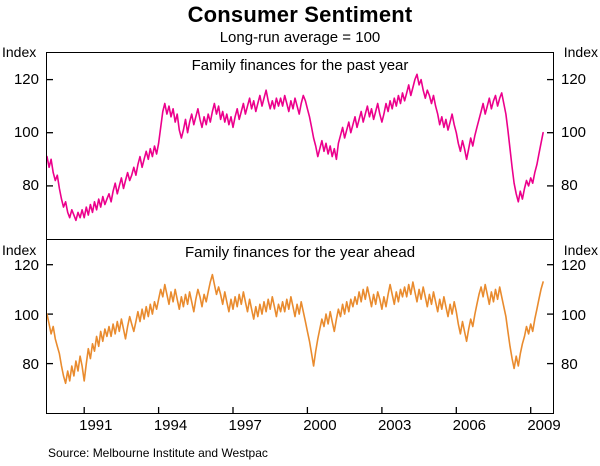 The width and height of the screenshot is (600, 466). I want to click on x-axis-labels: 1991 1994 1997 2000 2003 2006 2009, so click(303, 427).